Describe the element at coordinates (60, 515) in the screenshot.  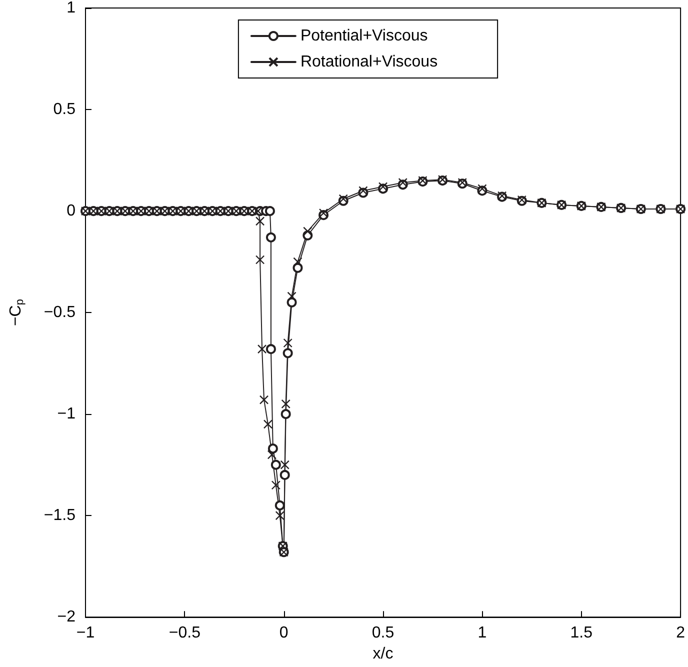
I see `y-tick-label: −1.5` at that location.